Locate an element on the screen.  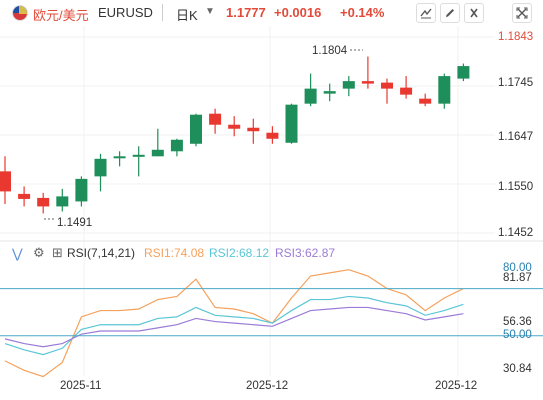
rsi-line-rsi2 is located at coordinates (234, 325).